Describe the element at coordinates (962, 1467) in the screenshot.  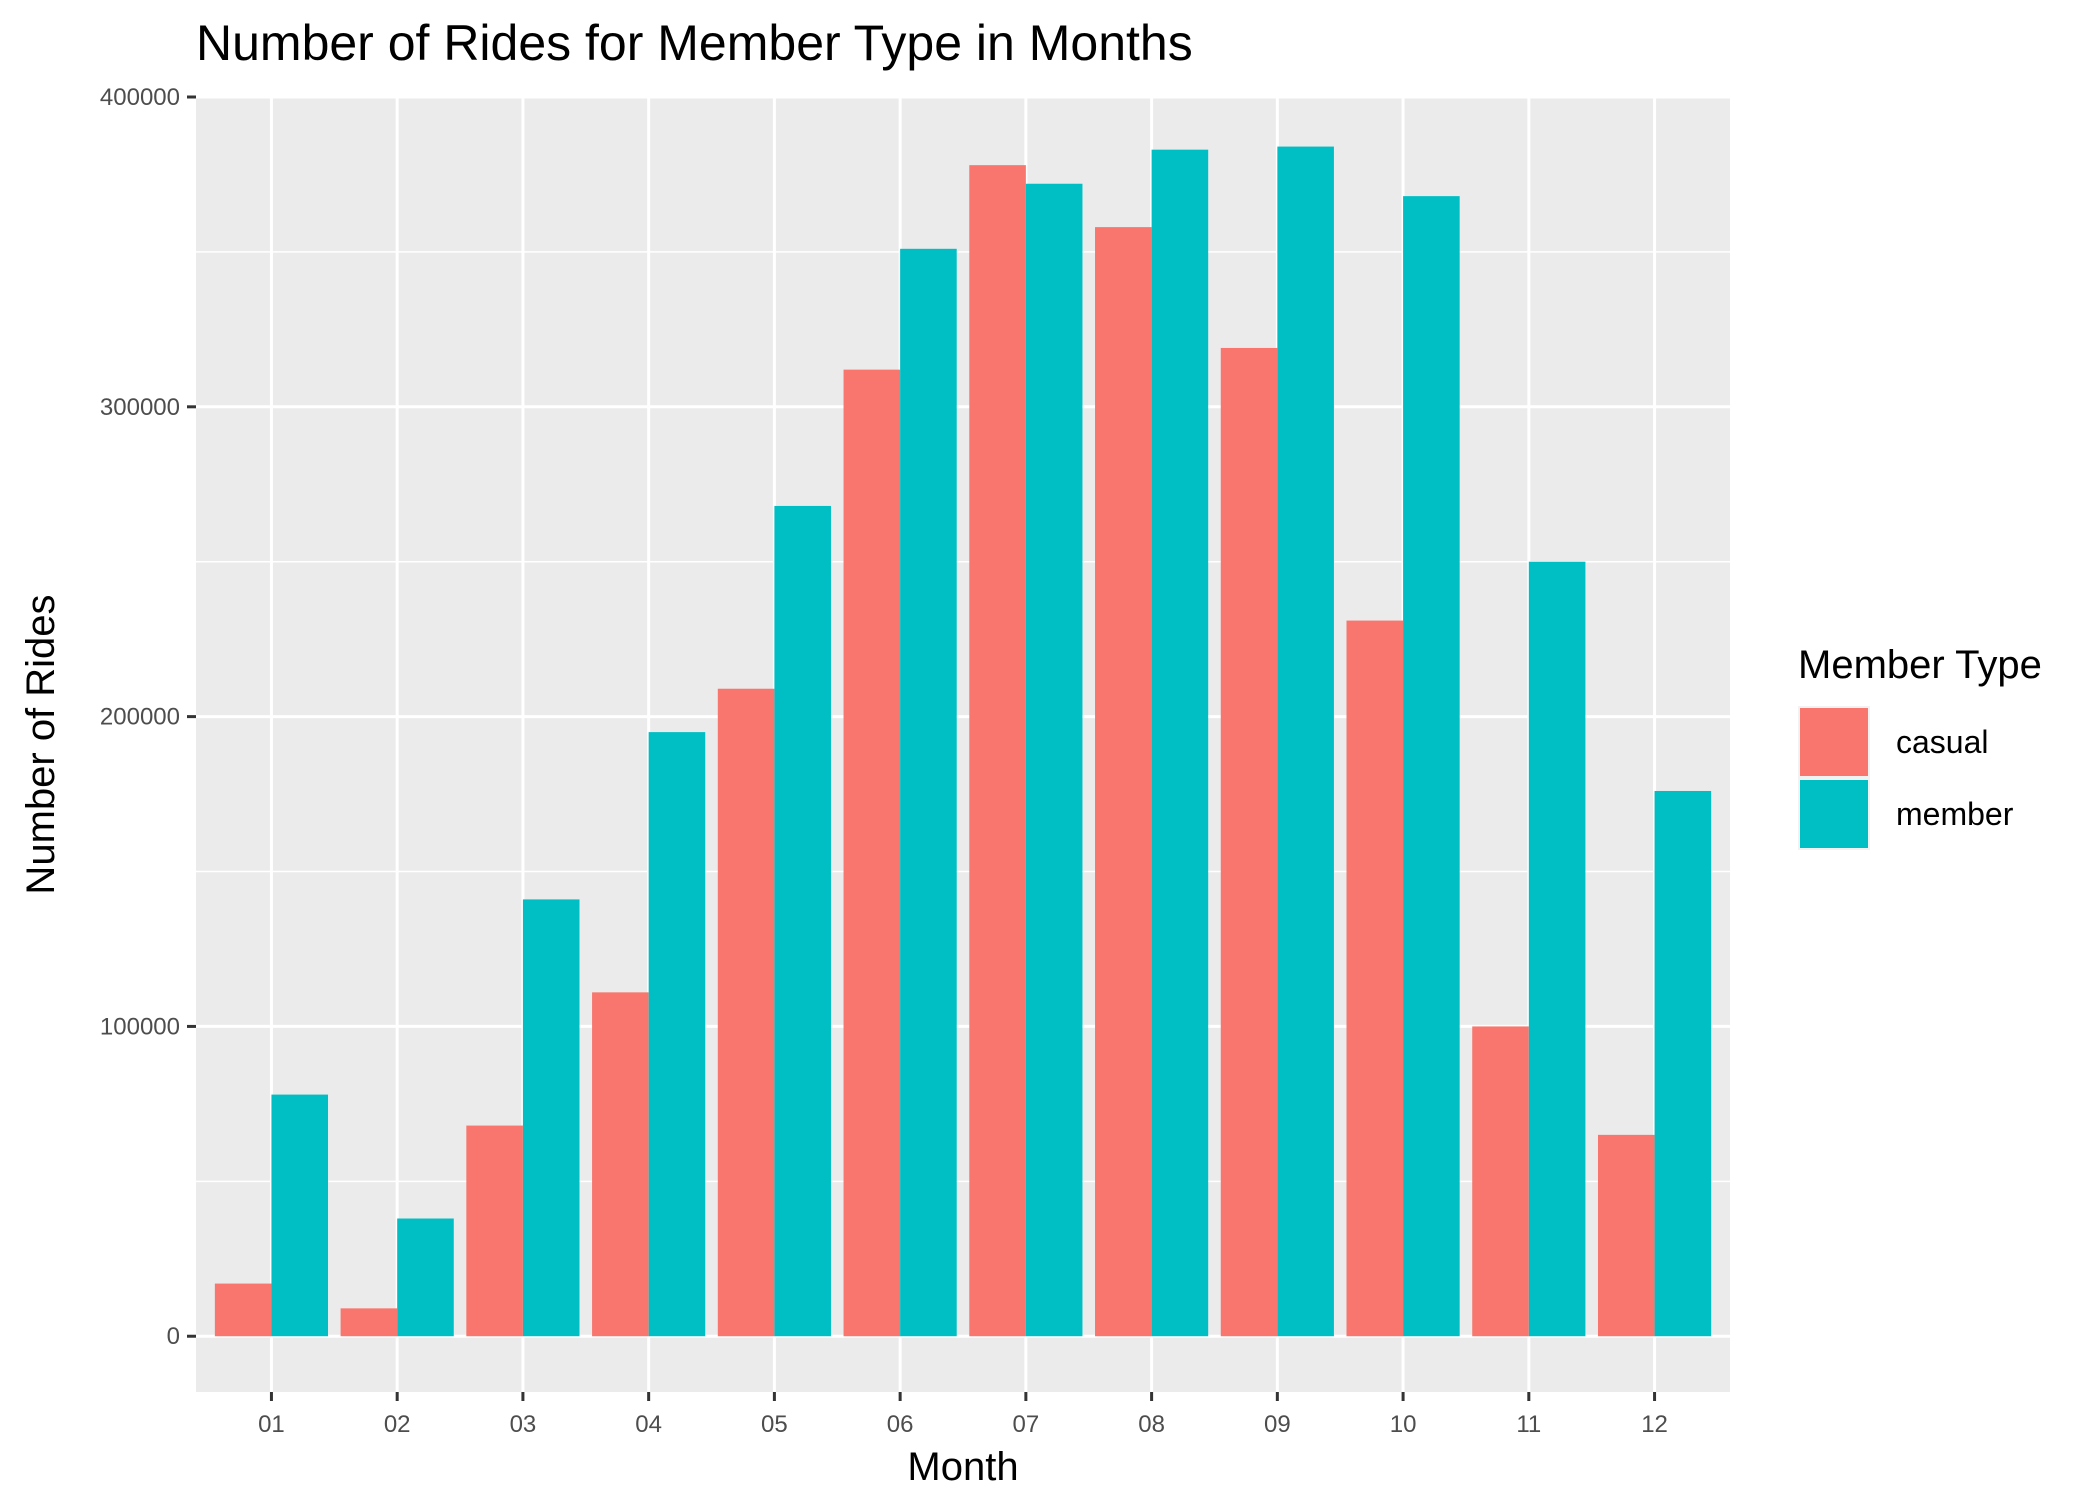
I see `x-axis-title: Month` at that location.